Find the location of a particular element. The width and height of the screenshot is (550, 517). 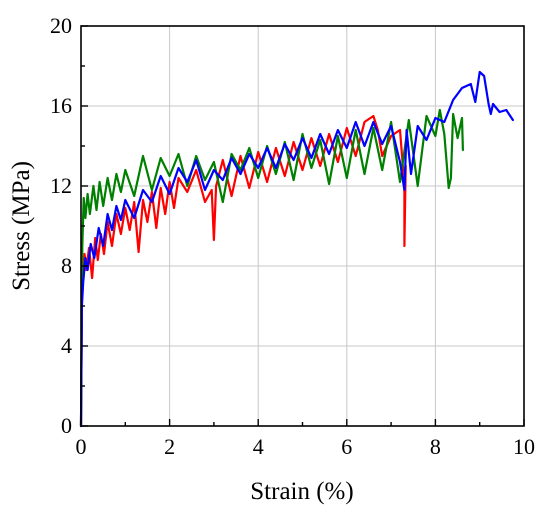

y-tick-label: 16 is located at coordinates (61, 105).